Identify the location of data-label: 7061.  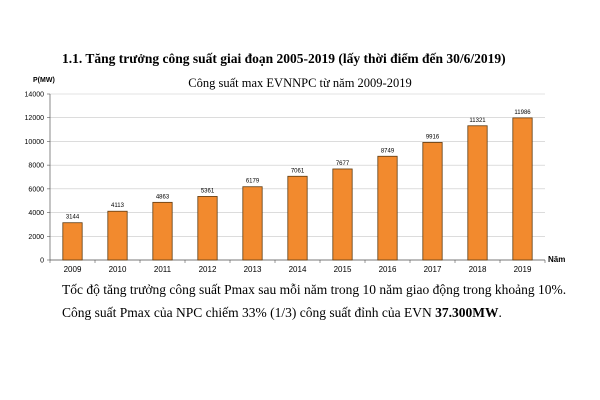
(298, 171).